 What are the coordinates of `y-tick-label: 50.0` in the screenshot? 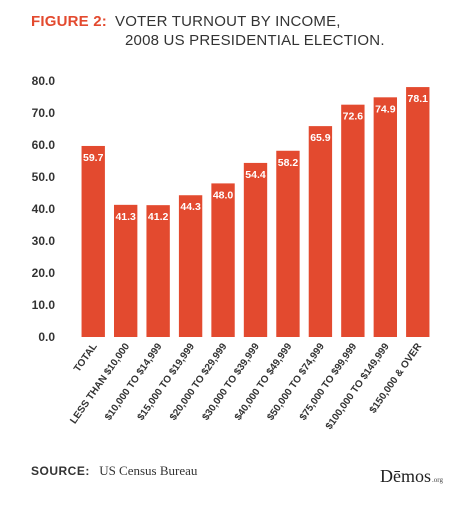 It's located at (44, 177).